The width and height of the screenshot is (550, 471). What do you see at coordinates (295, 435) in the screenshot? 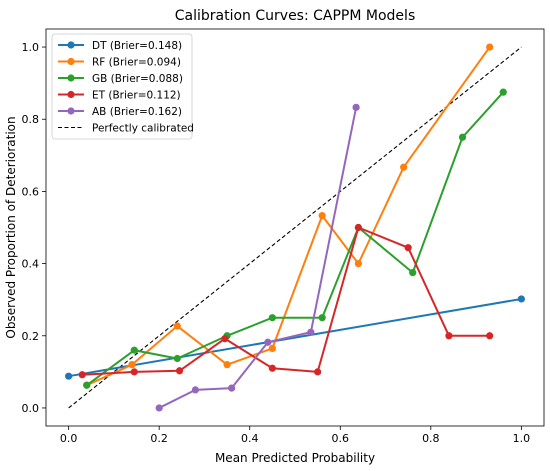
I see `x-axis-ticks: 0.0 0.2 0.4 0.6 0.8 1.0` at bounding box center [295, 435].